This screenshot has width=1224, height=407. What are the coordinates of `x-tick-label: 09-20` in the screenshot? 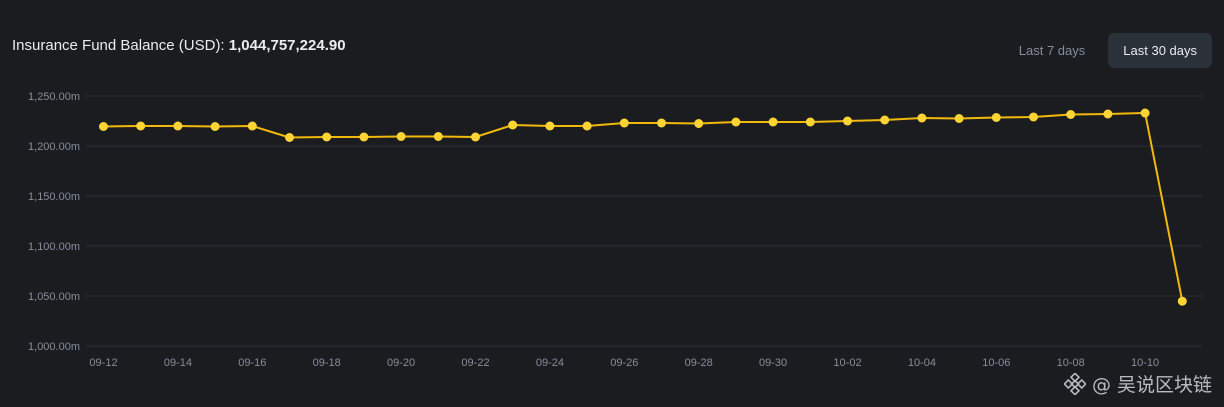 It's located at (401, 363).